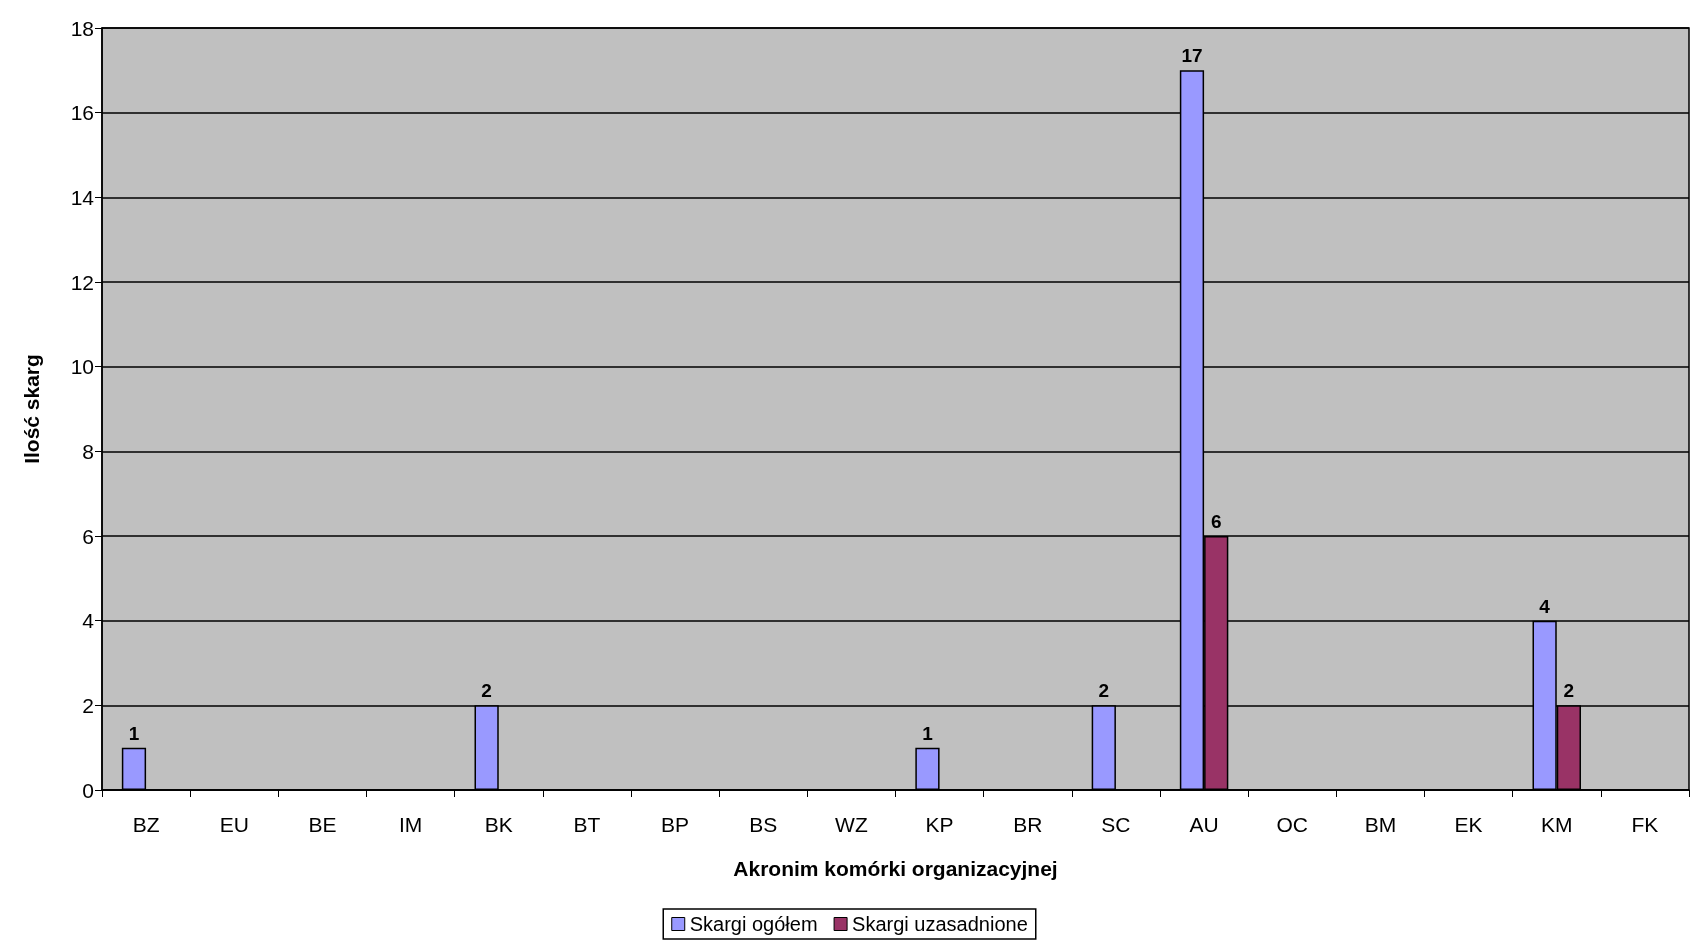  What do you see at coordinates (1468, 824) in the screenshot?
I see `x-tick-label: EK` at bounding box center [1468, 824].